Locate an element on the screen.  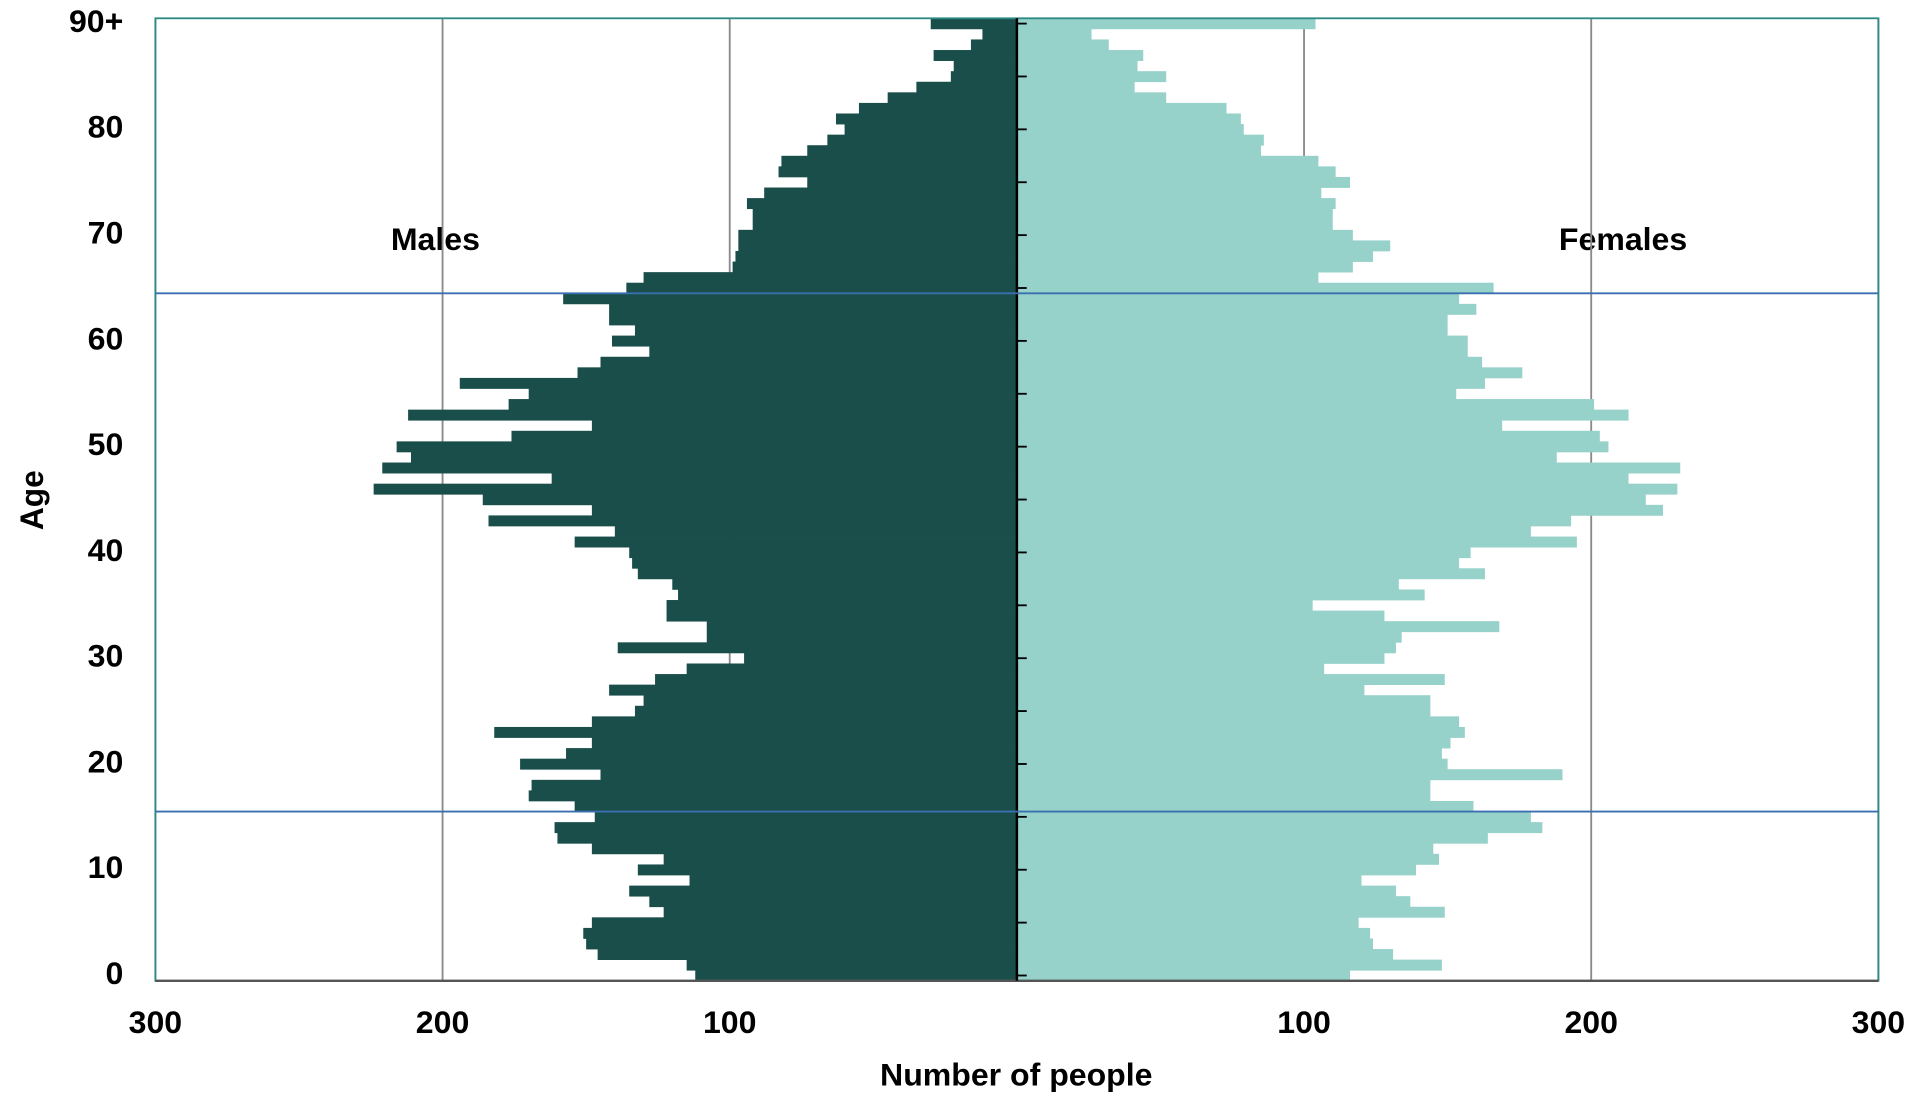
series-label: Males is located at coordinates (435, 239).